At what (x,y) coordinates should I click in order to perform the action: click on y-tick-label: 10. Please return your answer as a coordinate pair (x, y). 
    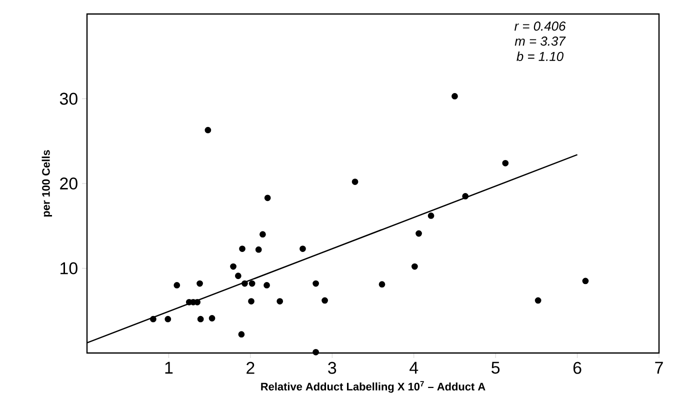
    Looking at the image, I should click on (69, 268).